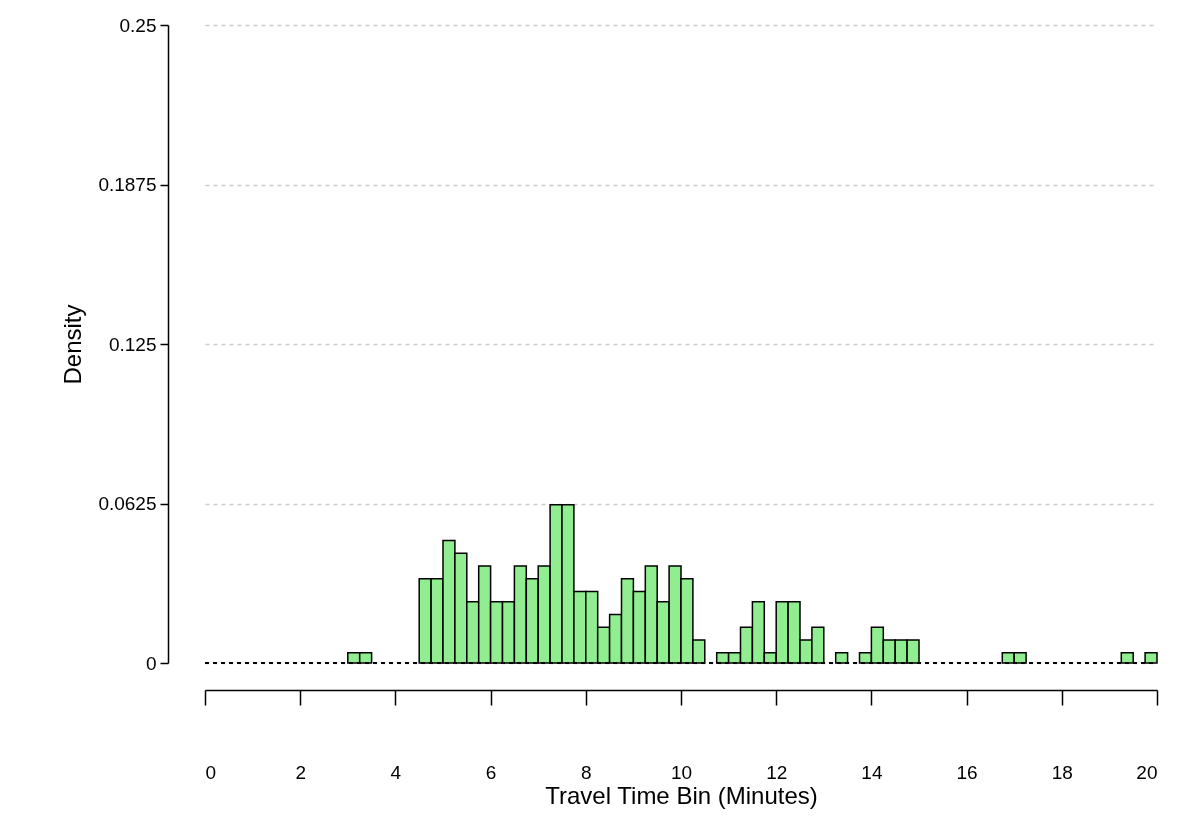  What do you see at coordinates (1147, 772) in the screenshot?
I see `x-tick-label: 20` at bounding box center [1147, 772].